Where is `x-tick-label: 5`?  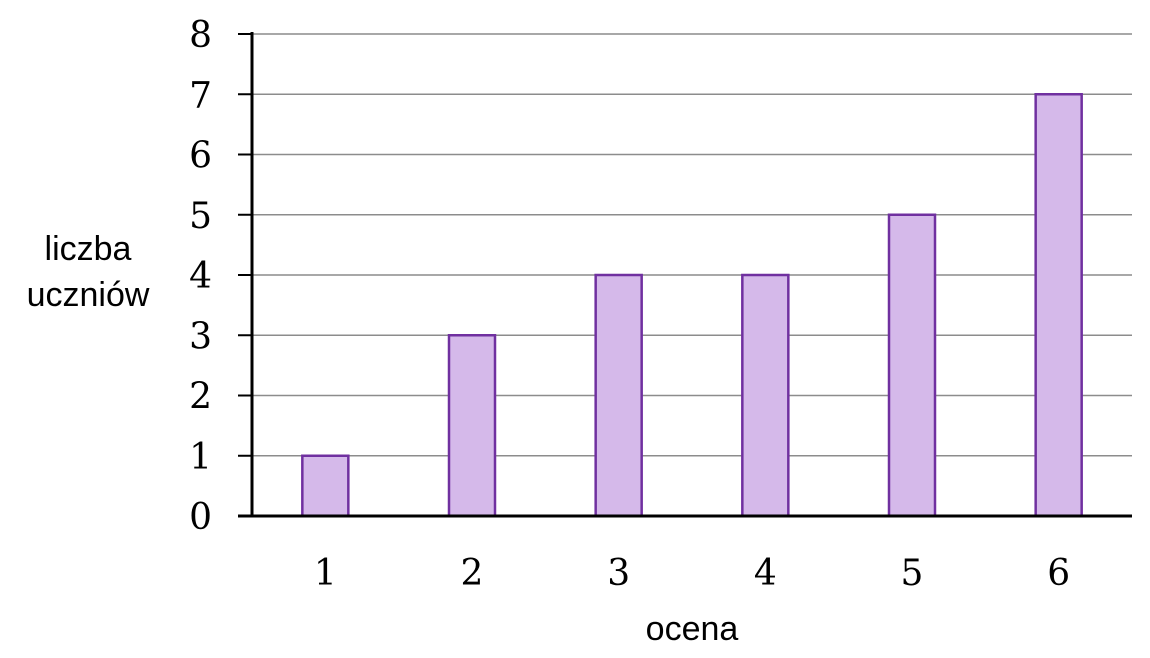 x-tick-label: 5 is located at coordinates (912, 573).